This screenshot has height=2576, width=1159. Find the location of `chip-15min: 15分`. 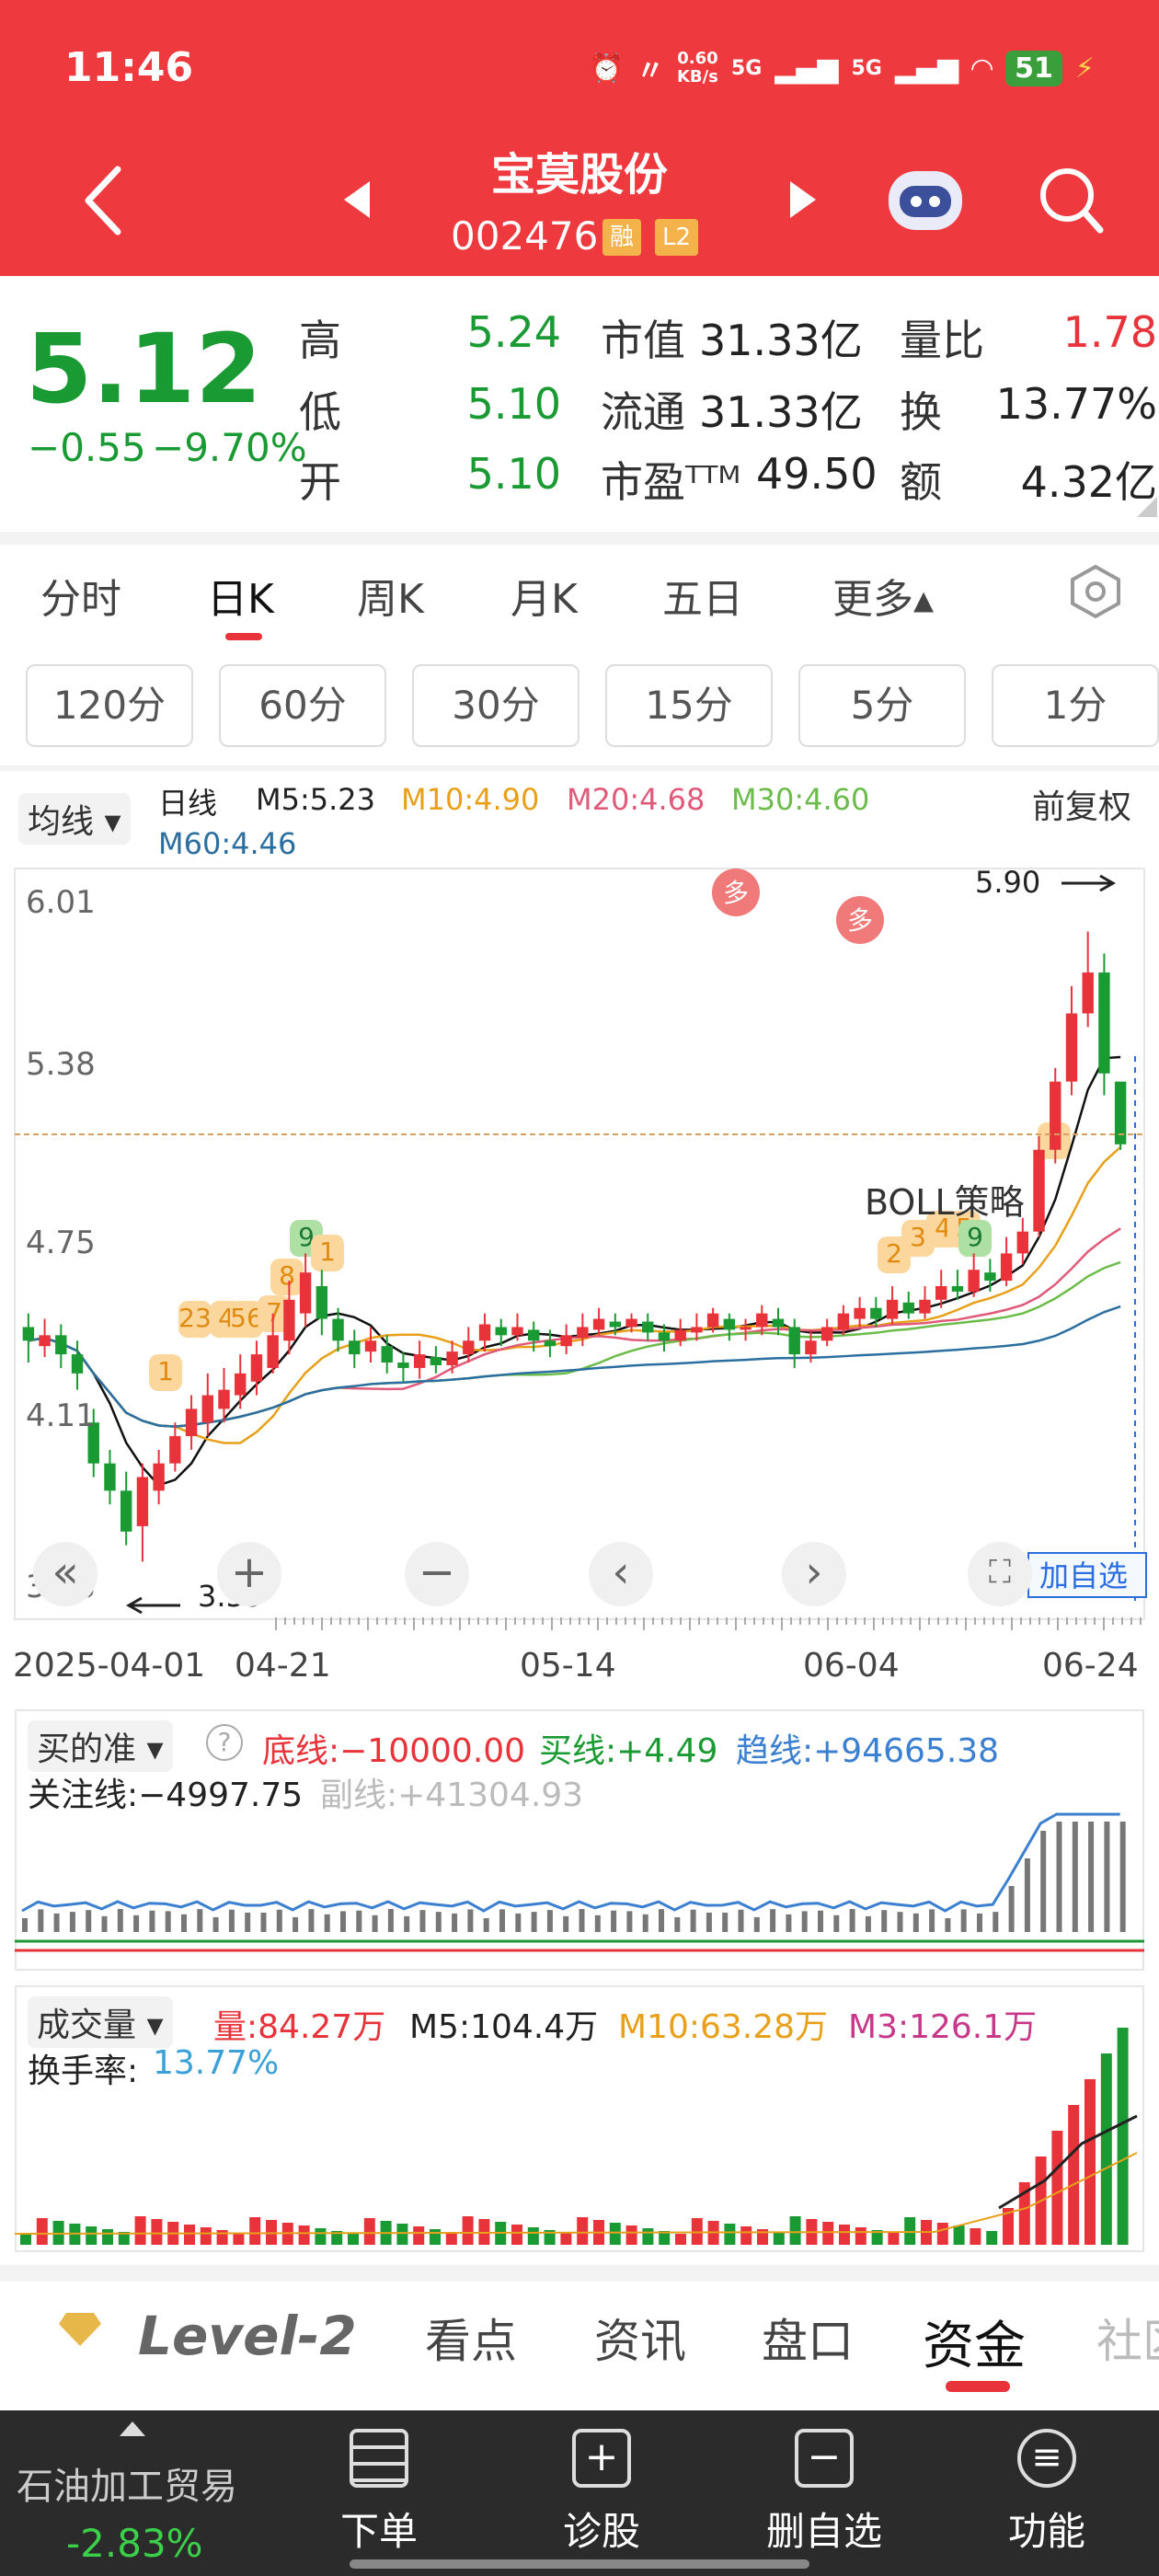

chip-15min: 15分 is located at coordinates (689, 705).